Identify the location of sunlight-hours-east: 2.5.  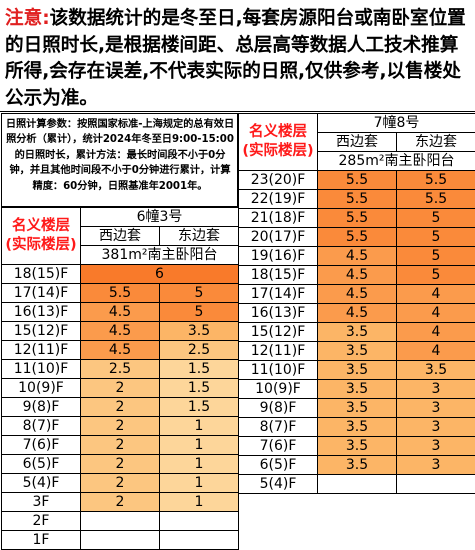
(199, 350).